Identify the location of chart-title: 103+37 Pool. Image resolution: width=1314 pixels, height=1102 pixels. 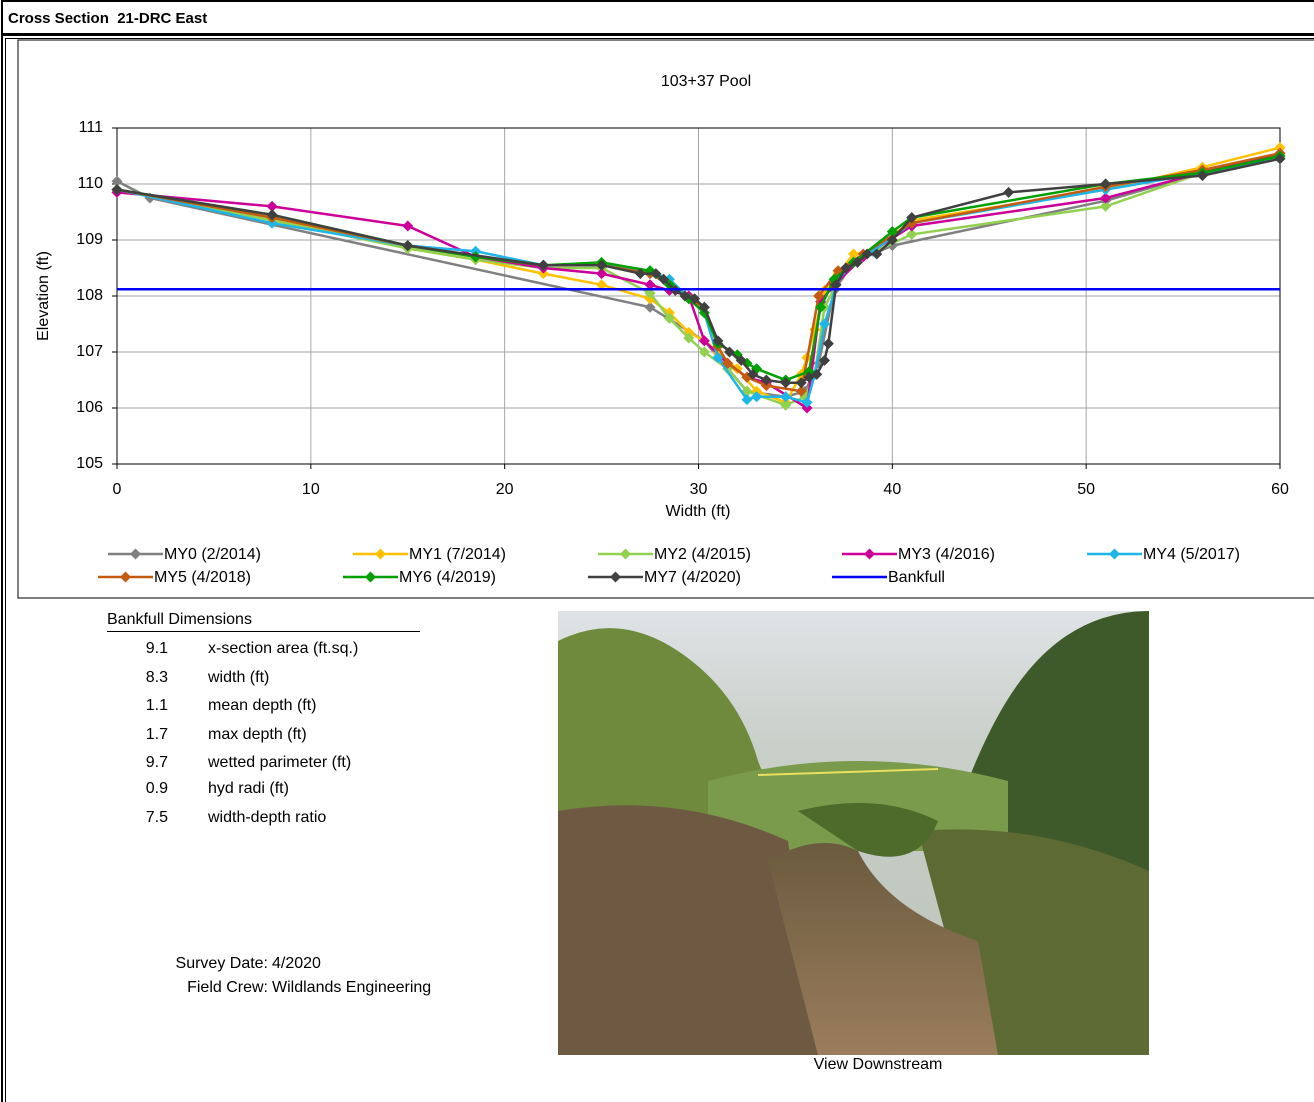
(706, 81).